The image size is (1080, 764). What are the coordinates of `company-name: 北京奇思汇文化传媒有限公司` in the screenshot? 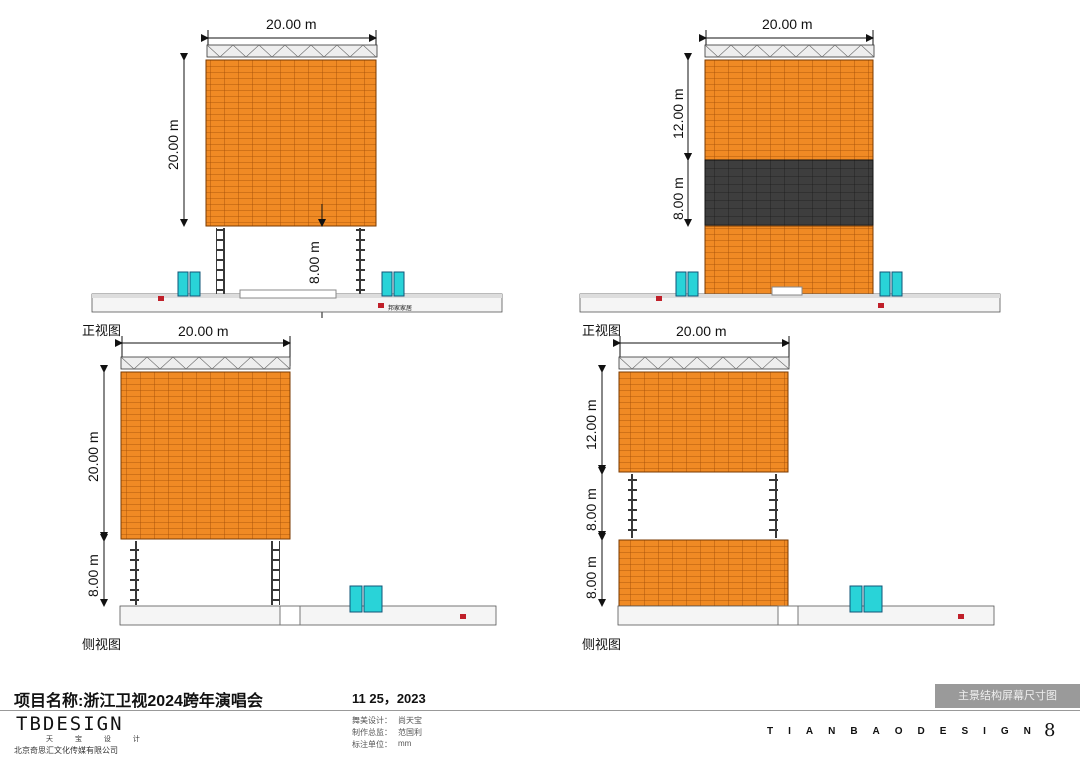 It's located at (66, 750).